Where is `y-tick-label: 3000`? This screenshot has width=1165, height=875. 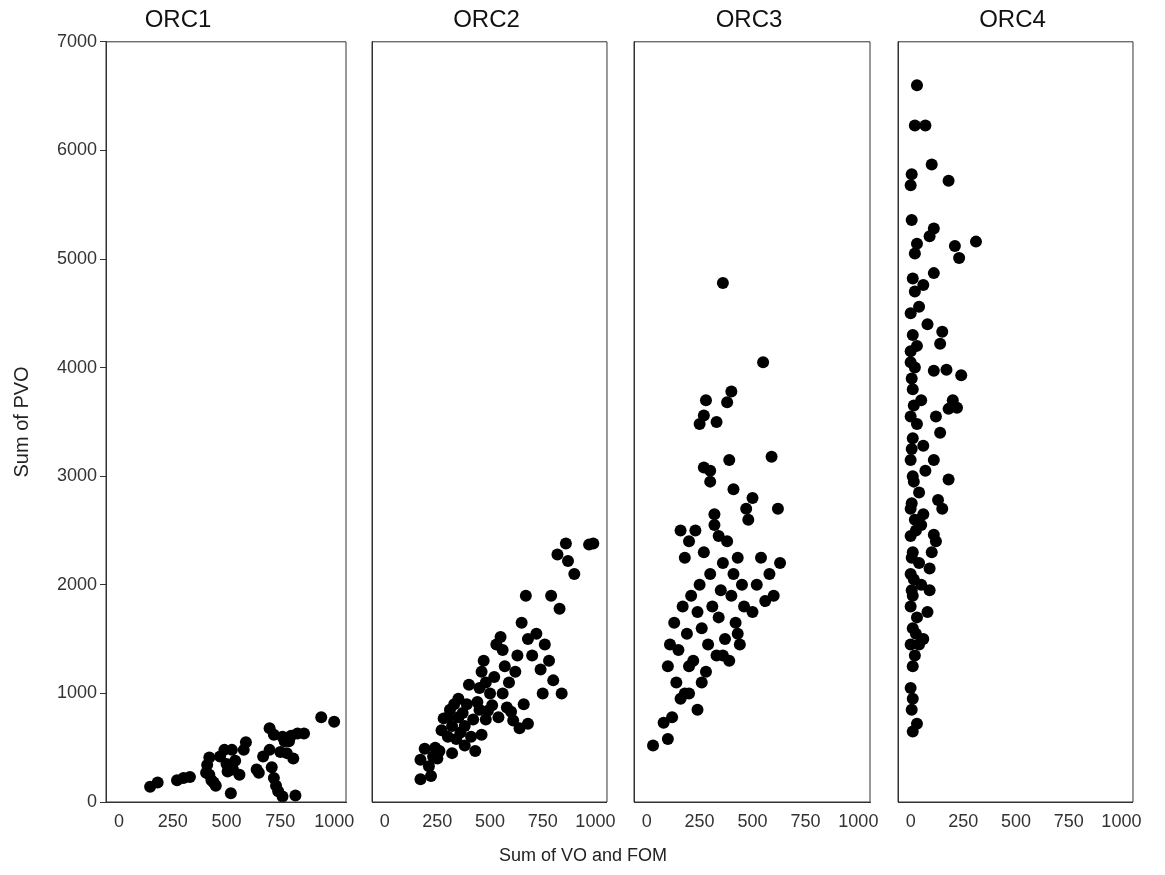 y-tick-label: 3000 is located at coordinates (76, 475).